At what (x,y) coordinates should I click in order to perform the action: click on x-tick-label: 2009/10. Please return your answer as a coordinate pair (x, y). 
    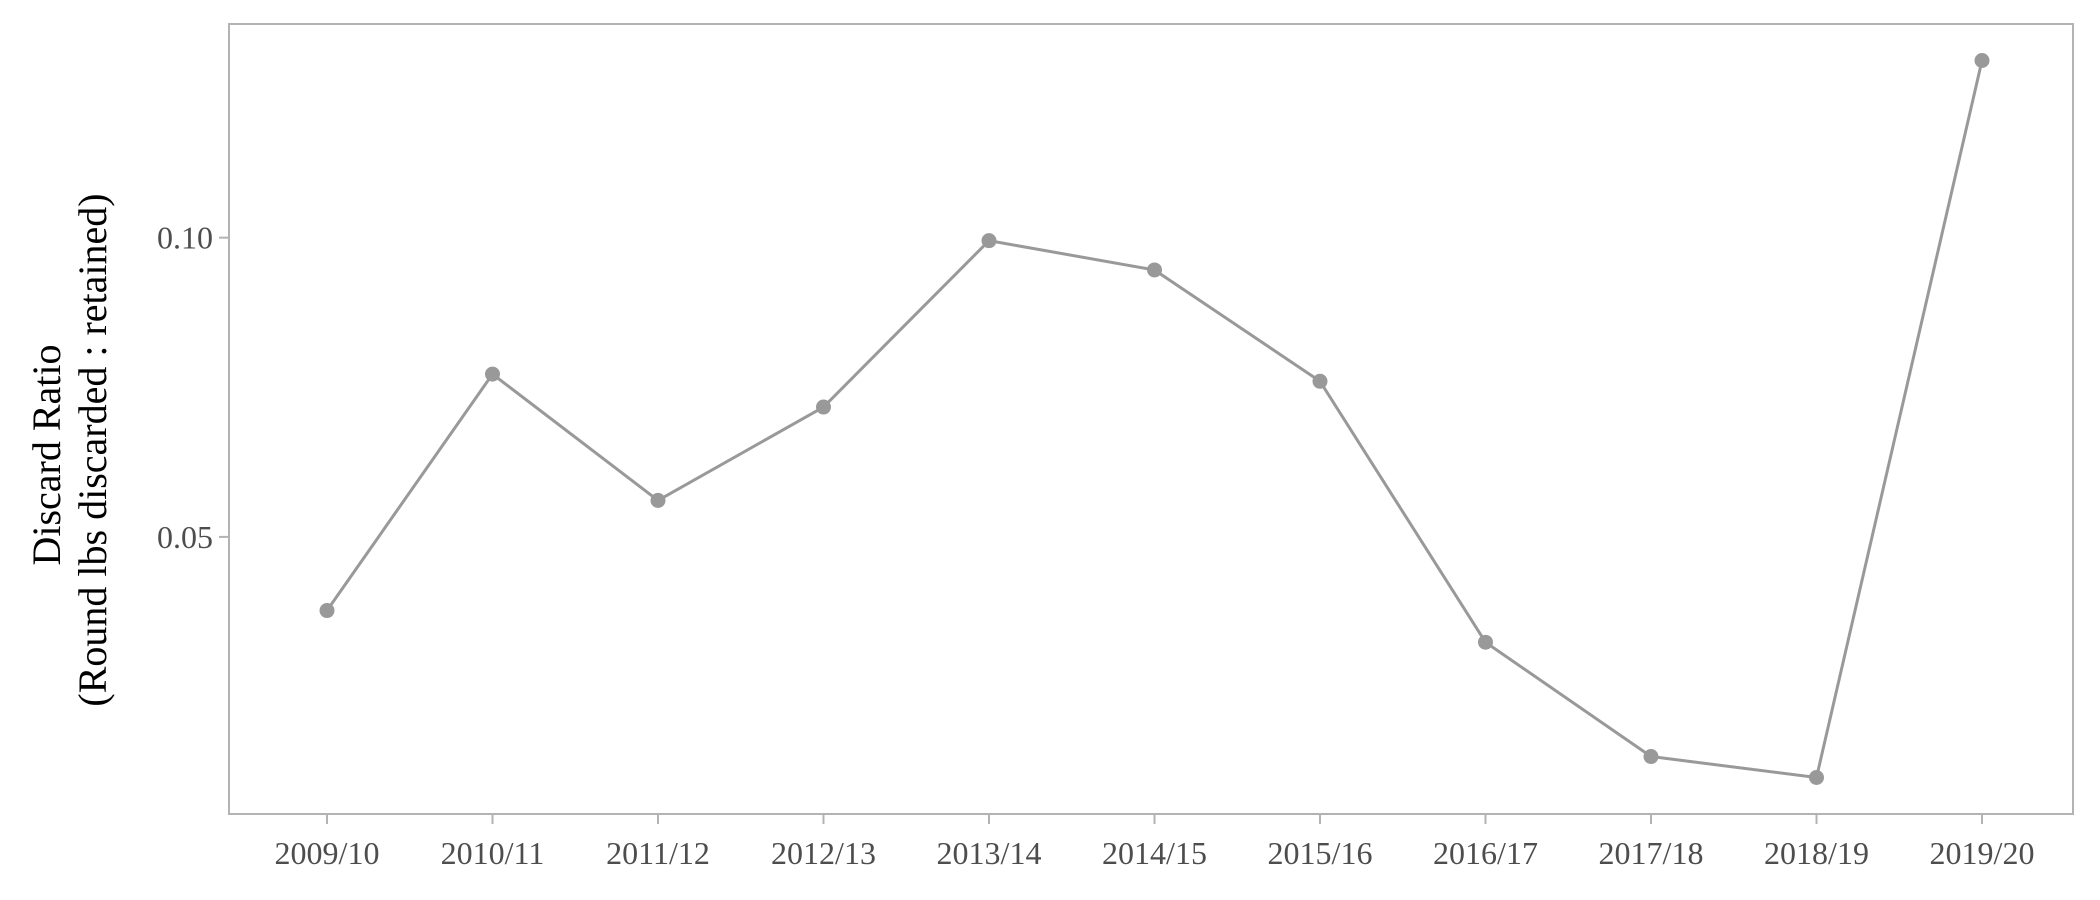
    Looking at the image, I should click on (327, 853).